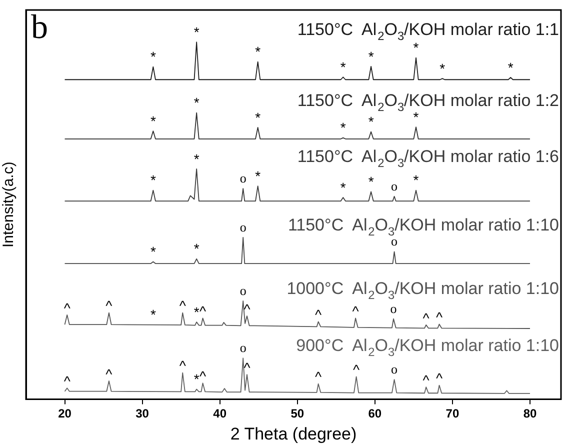  What do you see at coordinates (143, 413) in the screenshot?
I see `x-tick-label: 30` at bounding box center [143, 413].